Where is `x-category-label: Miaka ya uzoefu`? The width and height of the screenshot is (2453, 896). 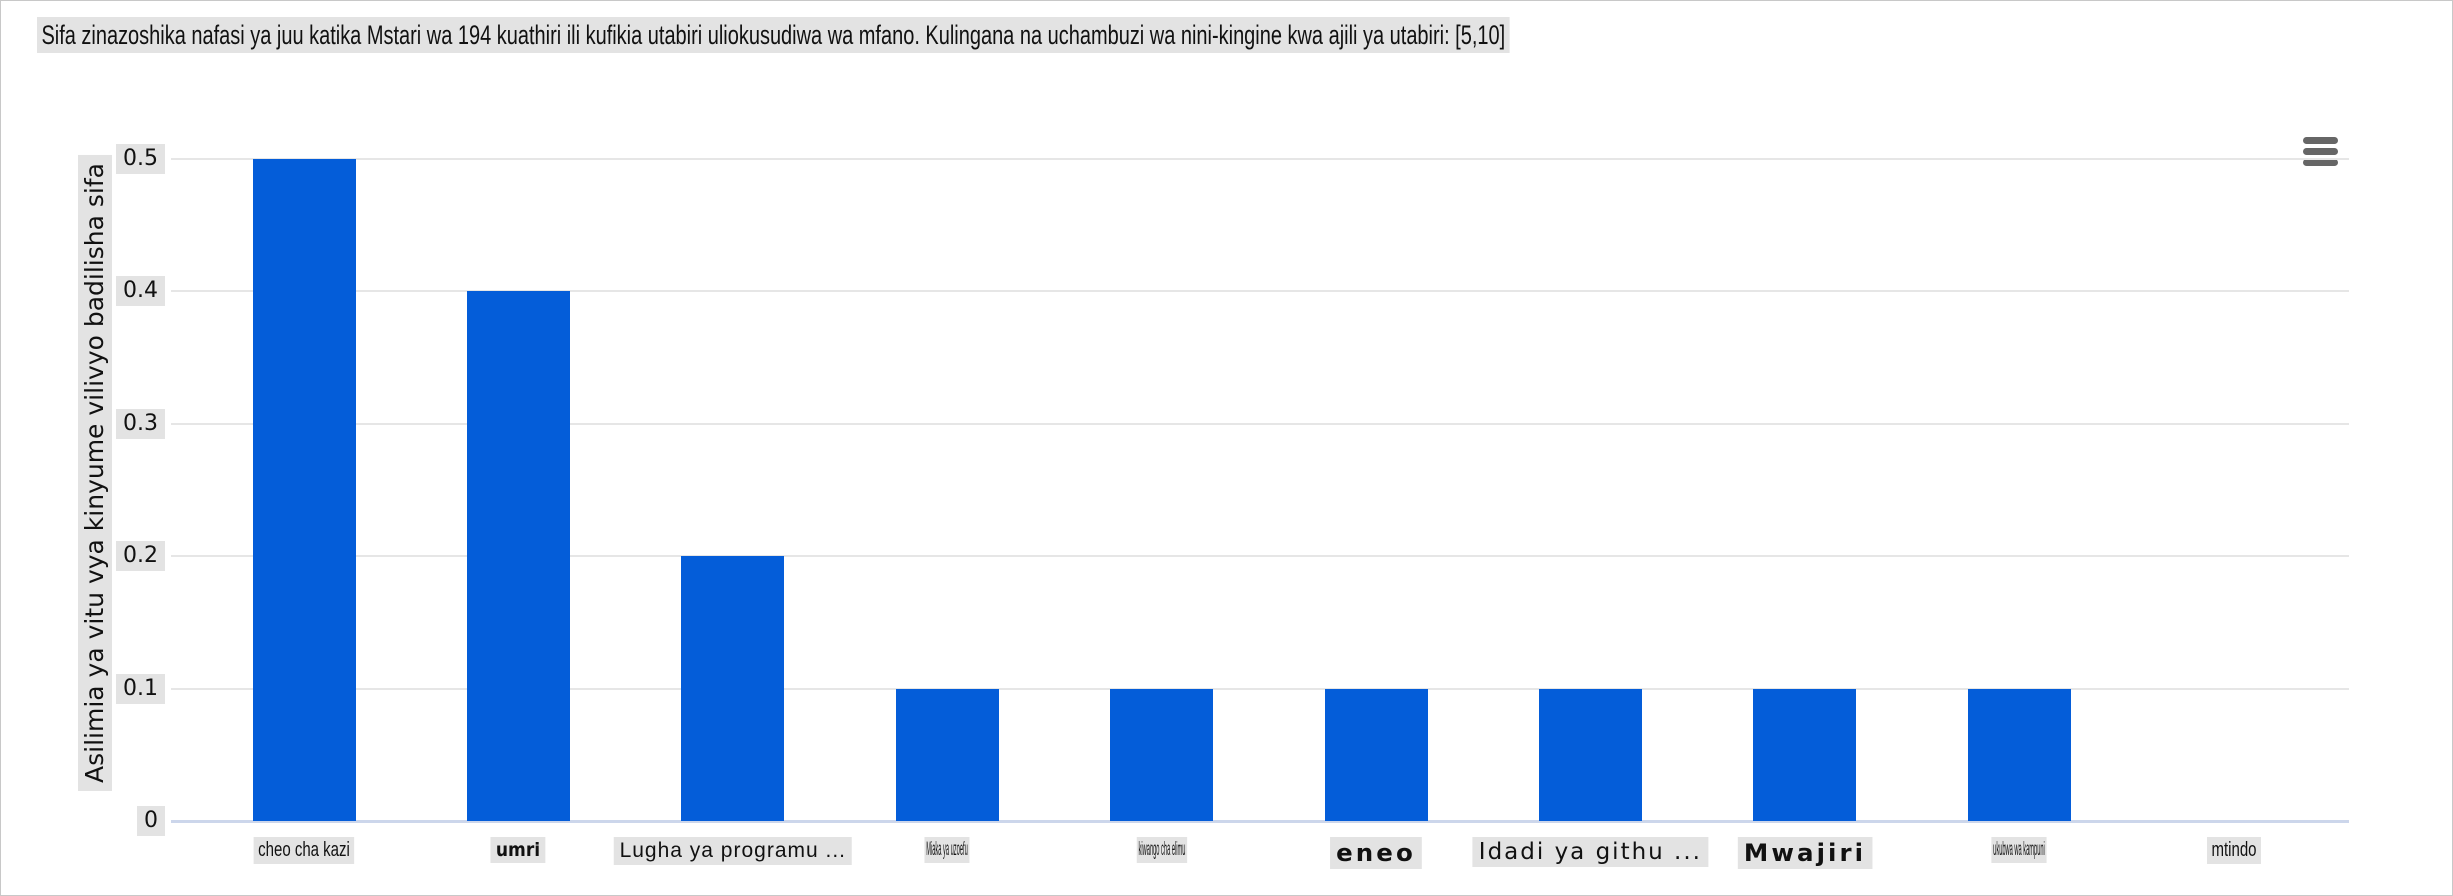
x-category-label: Miaka ya uzoefu is located at coordinates (947, 850).